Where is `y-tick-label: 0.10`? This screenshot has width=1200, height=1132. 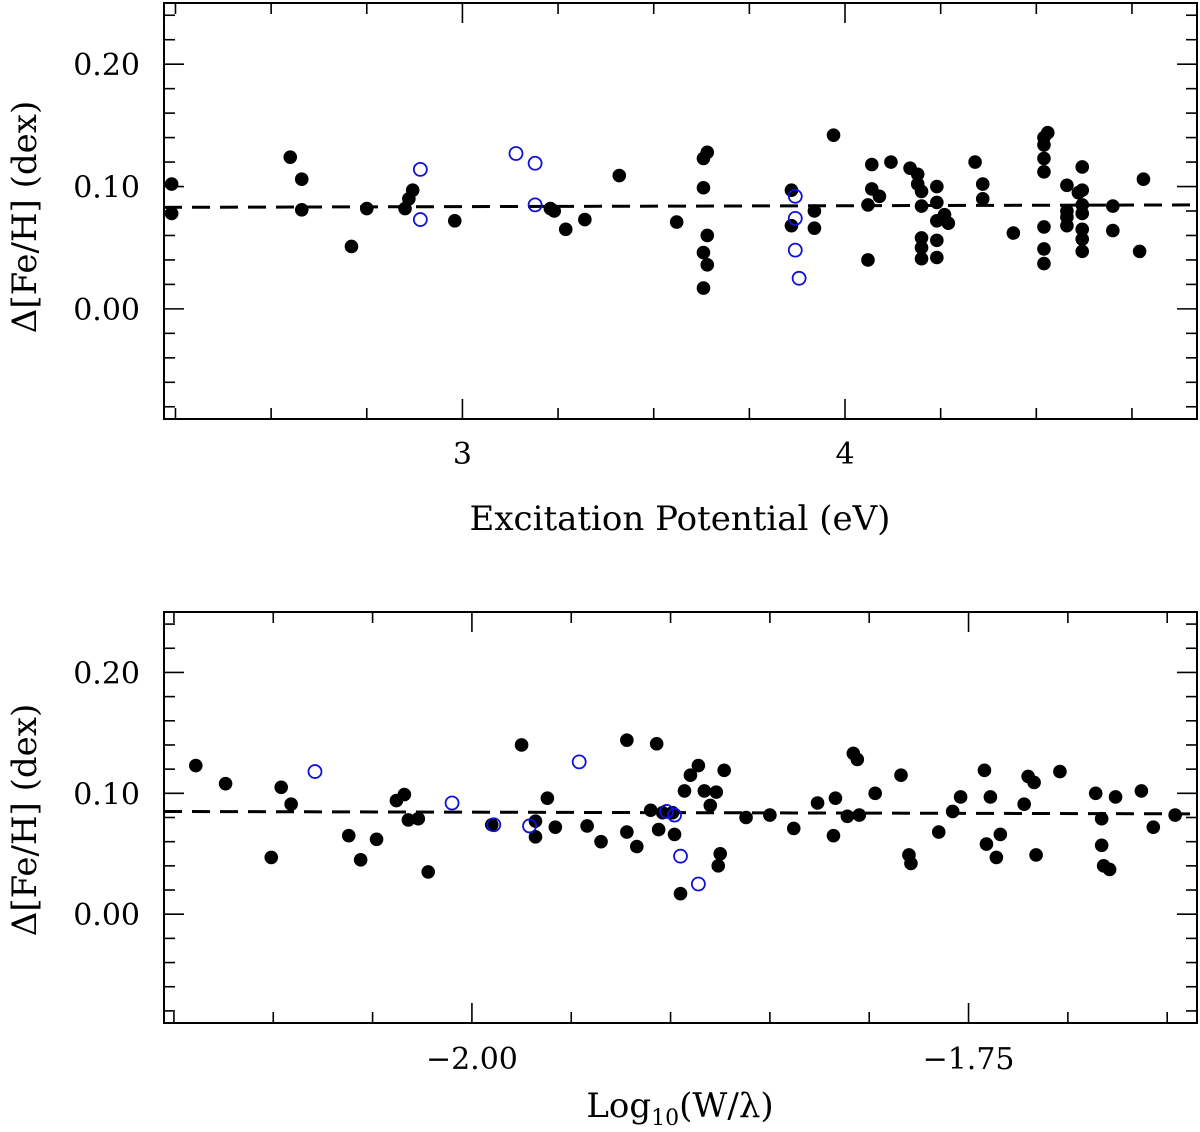
y-tick-label: 0.10 is located at coordinates (106, 794).